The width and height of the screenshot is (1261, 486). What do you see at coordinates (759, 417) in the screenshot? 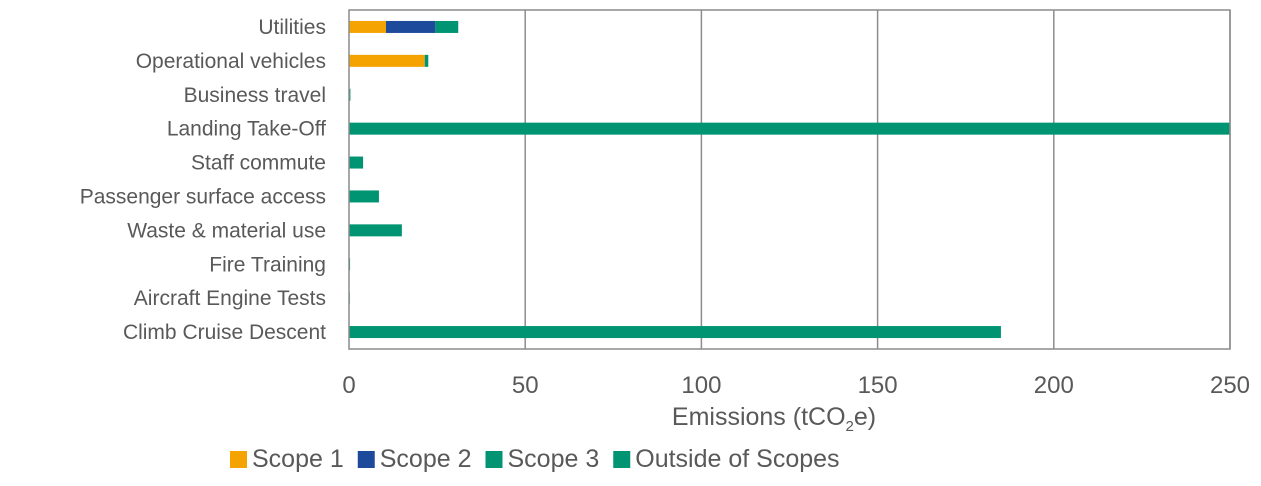
I see `x-axis-title-main: Emissions (tCO` at bounding box center [759, 417].